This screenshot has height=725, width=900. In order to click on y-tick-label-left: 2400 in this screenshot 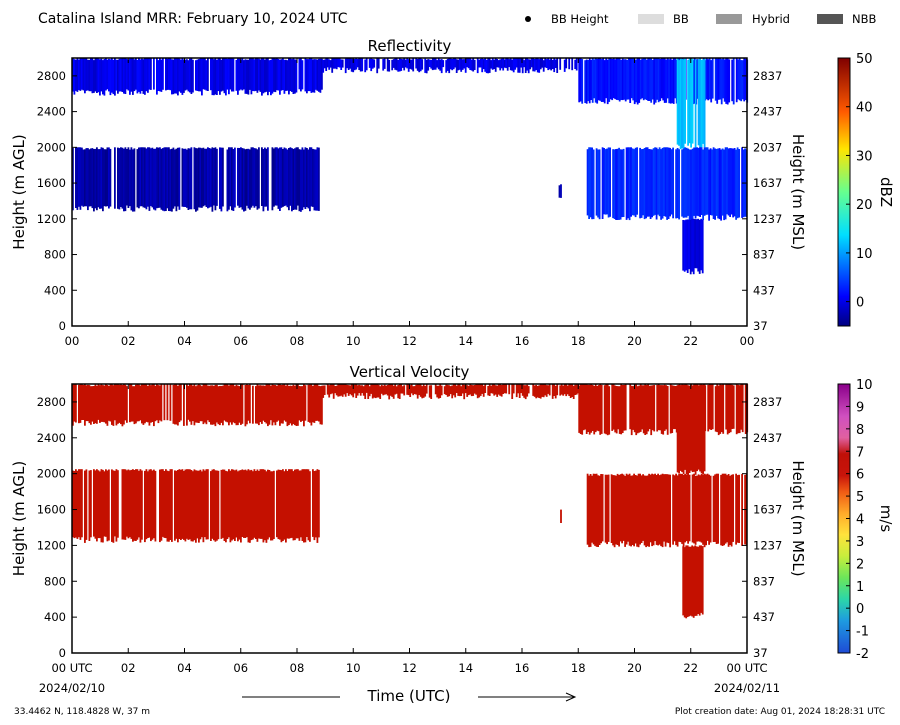, I will do `click(51, 112)`.